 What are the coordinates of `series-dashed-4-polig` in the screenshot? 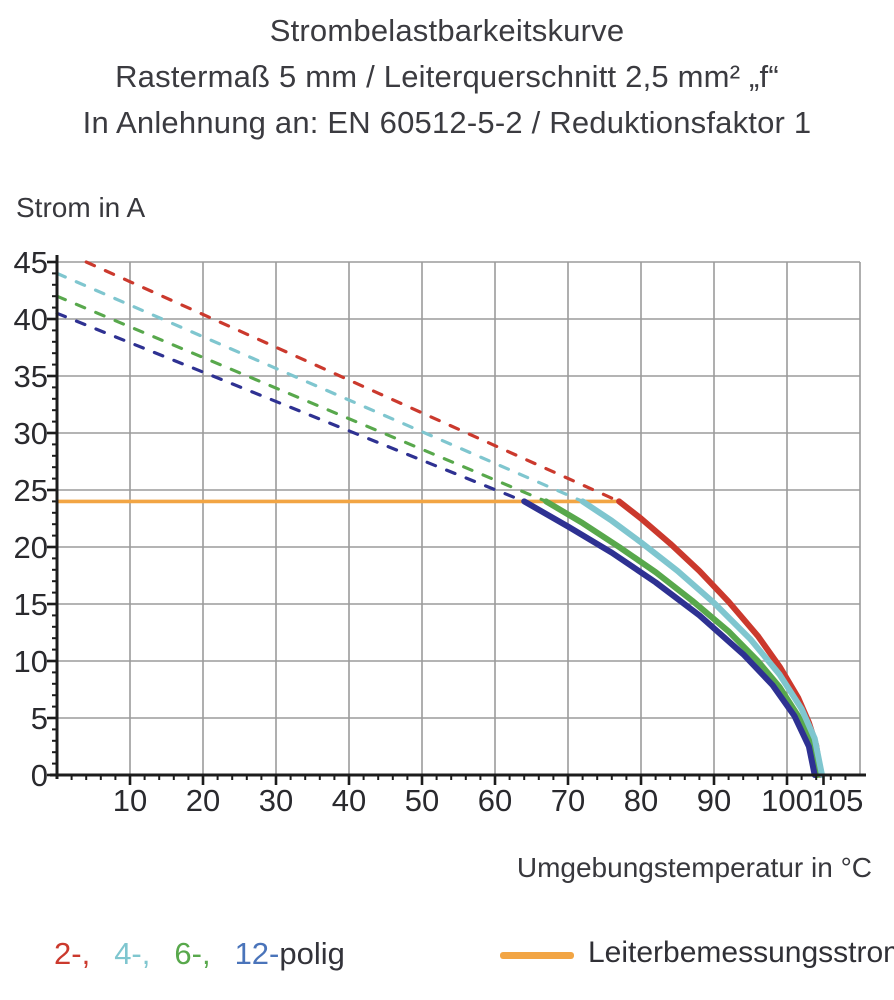 It's located at (320, 387).